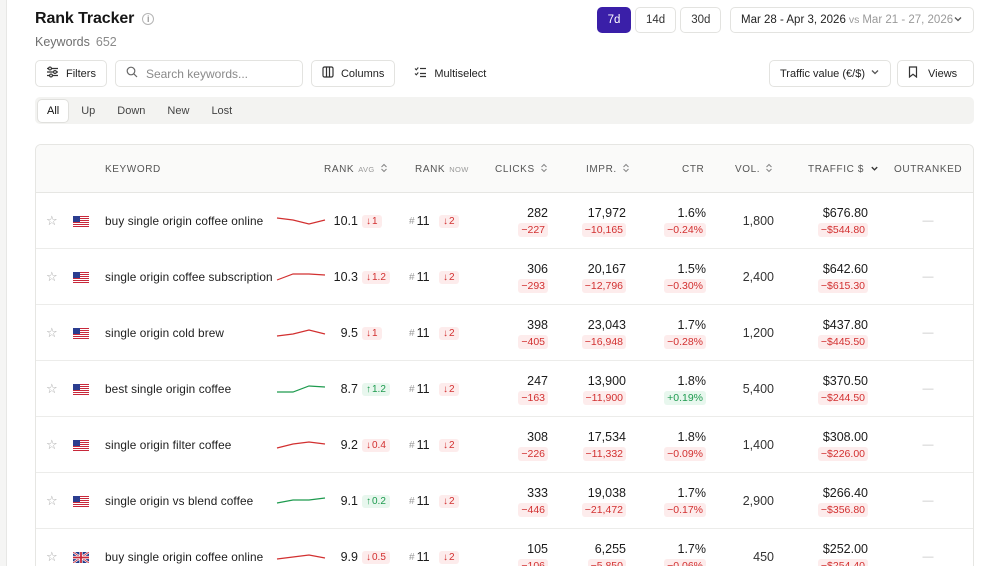  I want to click on column-outranked-label: OUTRANKED, so click(928, 169).